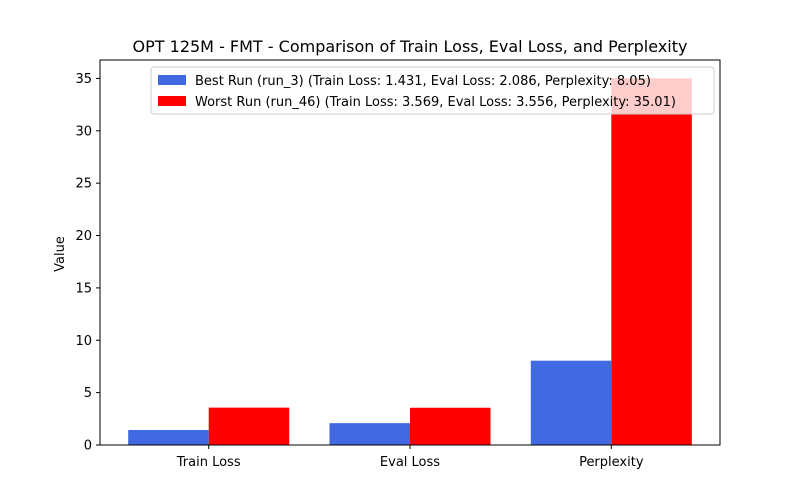  What do you see at coordinates (651, 262) in the screenshot?
I see `bar-worst-perplexity` at bounding box center [651, 262].